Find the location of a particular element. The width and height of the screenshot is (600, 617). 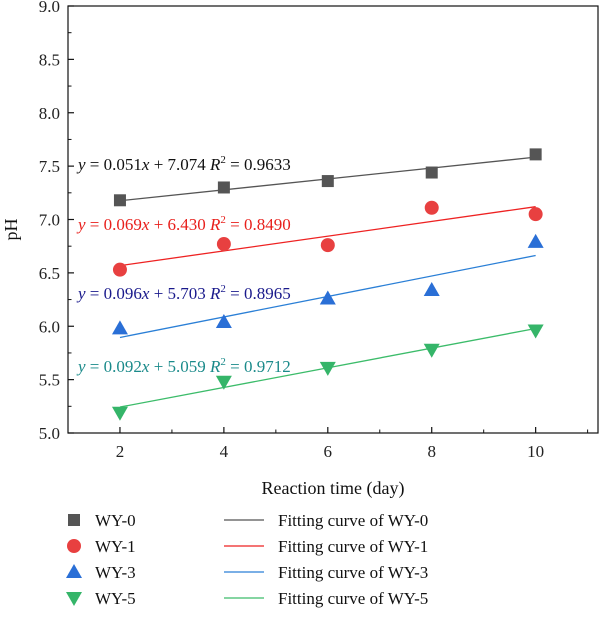

y-tick-label: 8.0 is located at coordinates (49, 113).